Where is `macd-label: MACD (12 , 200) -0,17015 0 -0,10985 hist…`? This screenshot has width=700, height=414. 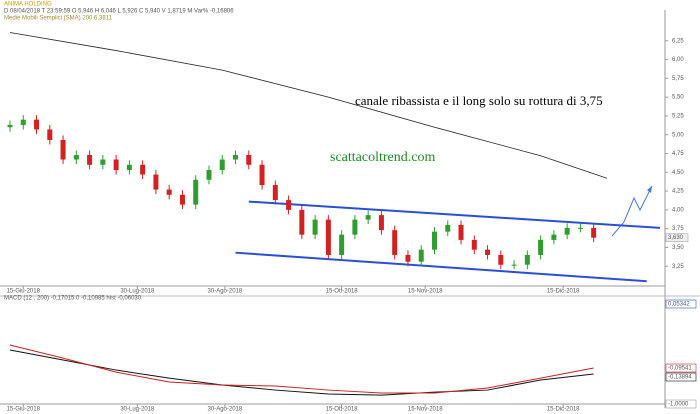
macd-label: MACD (12 , 200) -0,17015 0 -0,10985 hist… is located at coordinates (73, 299).